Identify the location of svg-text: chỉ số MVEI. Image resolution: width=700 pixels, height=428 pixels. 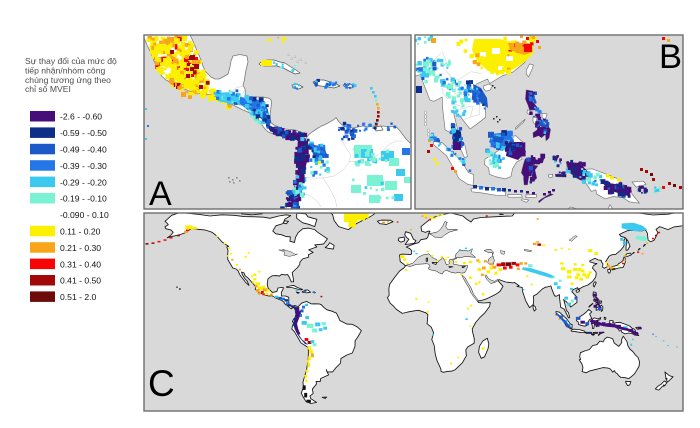
(48, 89).